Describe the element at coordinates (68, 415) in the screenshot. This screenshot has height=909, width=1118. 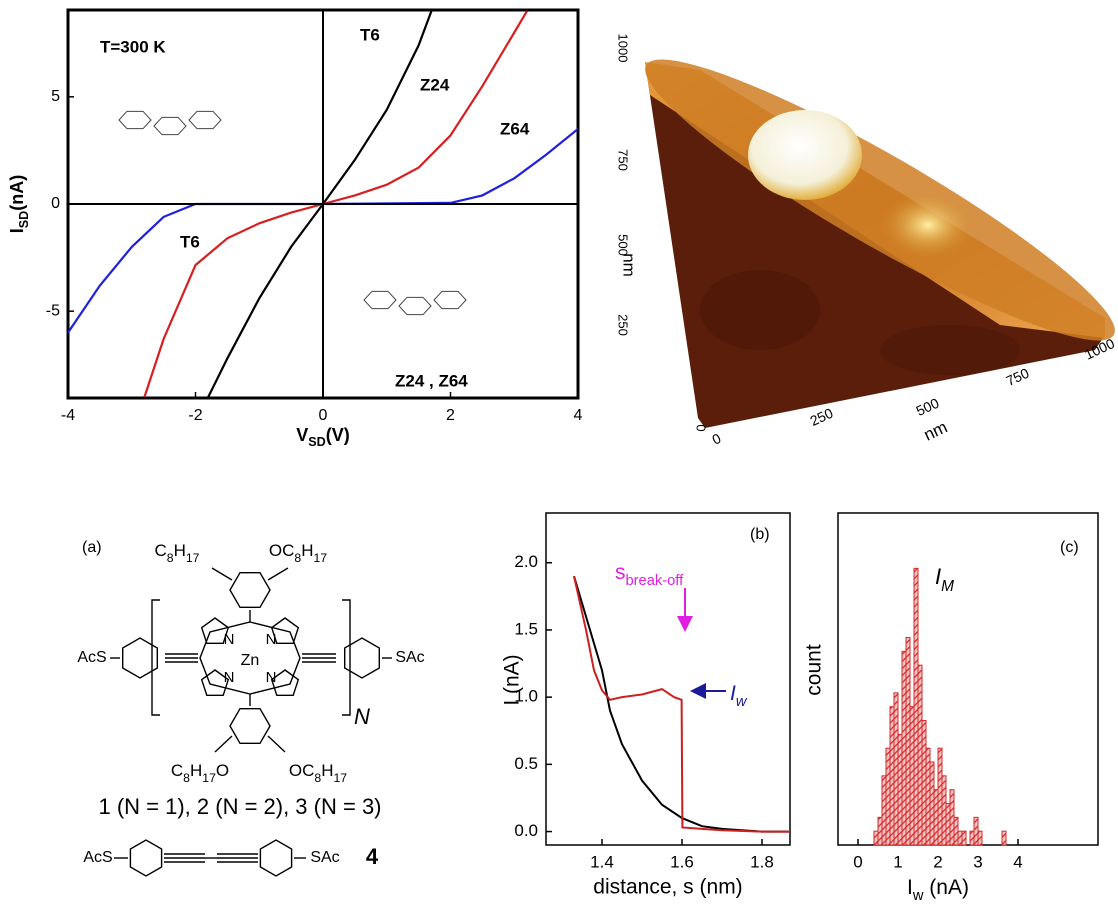
I see `x-tick-label: -4` at that location.